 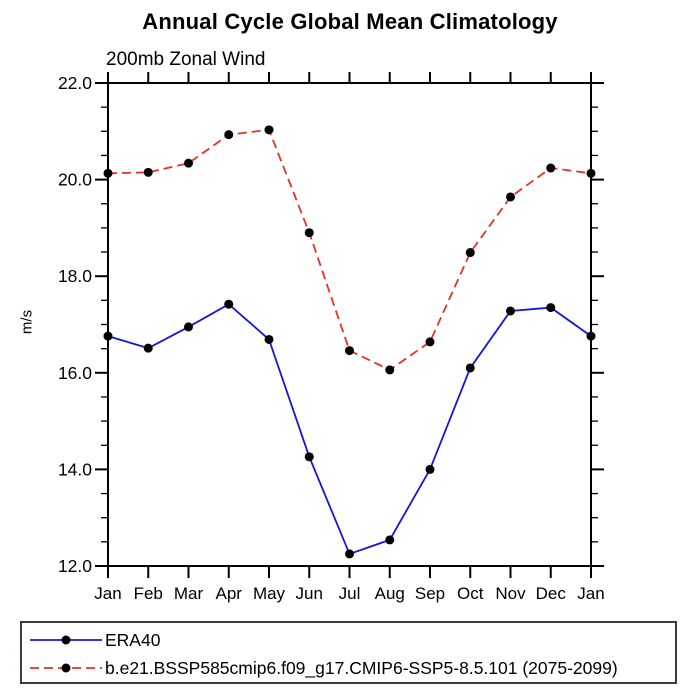 I want to click on x-tick-label: Apr, so click(x=229, y=593).